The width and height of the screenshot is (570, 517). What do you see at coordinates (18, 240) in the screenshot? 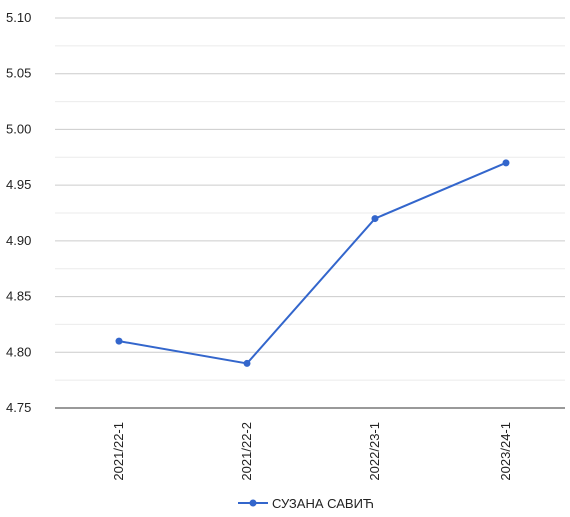
I see `y-tick-label: 4.90` at bounding box center [18, 240].